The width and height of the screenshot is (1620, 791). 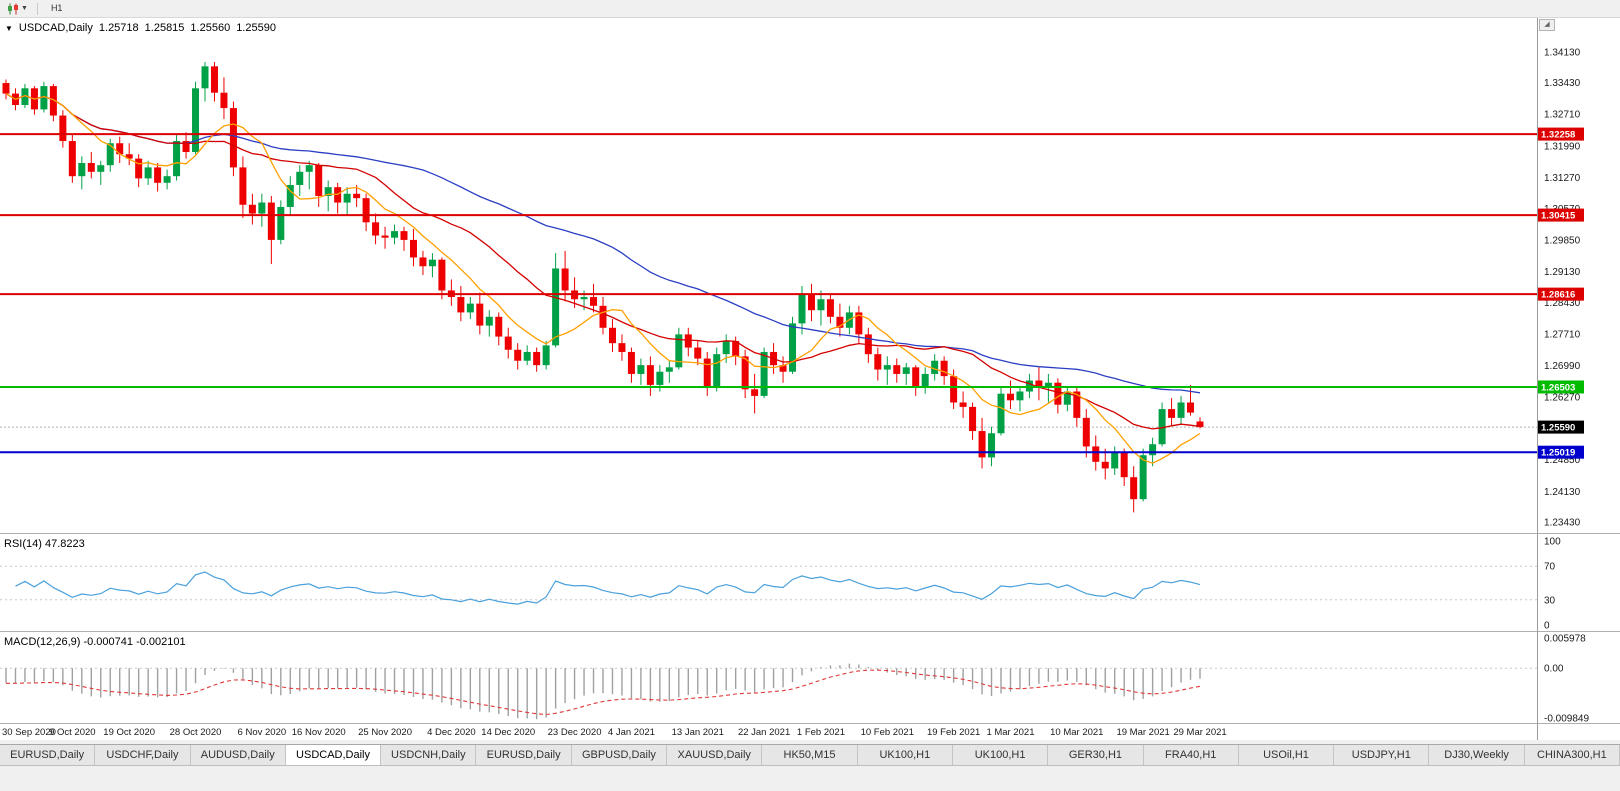 I want to click on chart-tab-ger30-h1: GER30,H1, so click(x=1096, y=755).